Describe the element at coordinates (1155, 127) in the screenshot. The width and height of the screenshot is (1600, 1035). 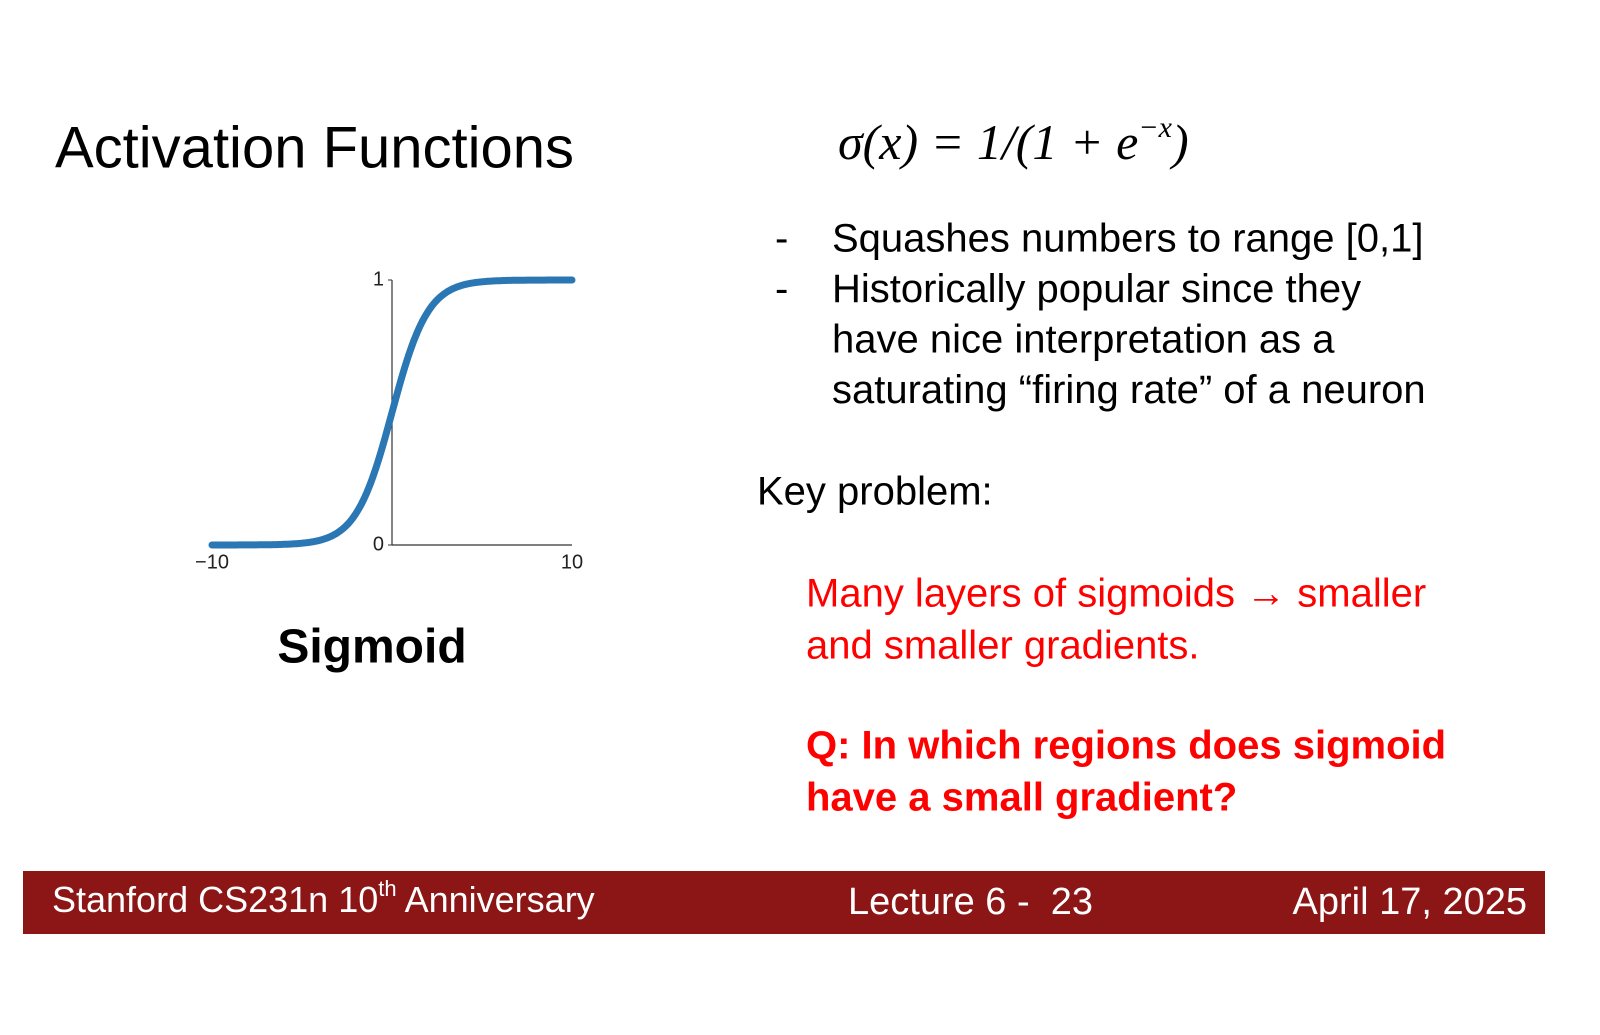
I see `formula-exponent: −x` at that location.